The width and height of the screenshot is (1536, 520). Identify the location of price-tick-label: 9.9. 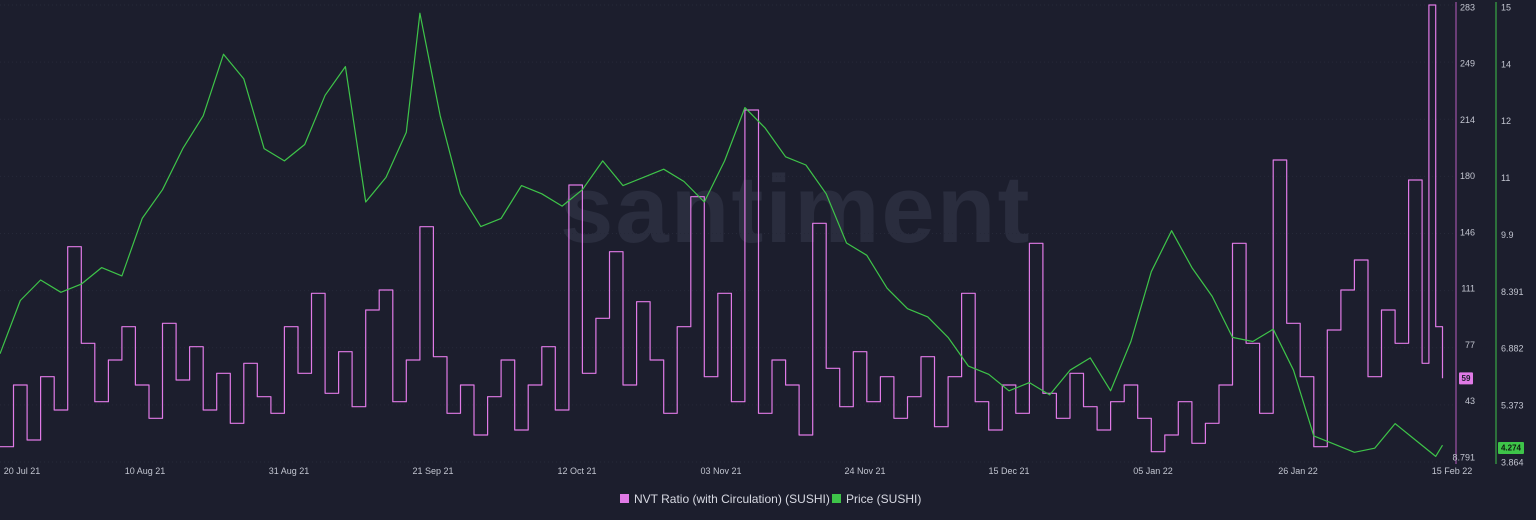
(1507, 235).